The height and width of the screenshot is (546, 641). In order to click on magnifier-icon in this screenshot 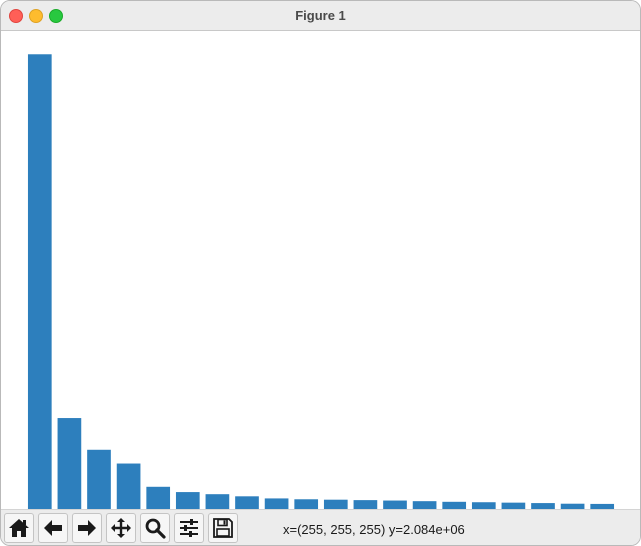, I will do `click(155, 528)`.